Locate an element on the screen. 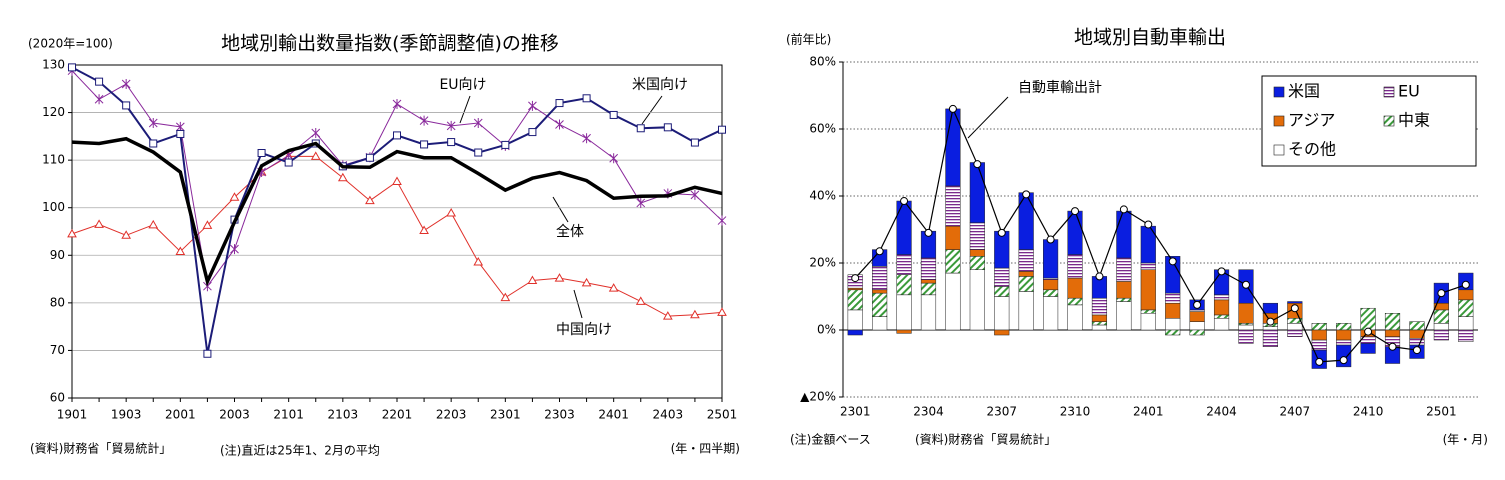  y-tick-label: 60% is located at coordinates (822, 129).